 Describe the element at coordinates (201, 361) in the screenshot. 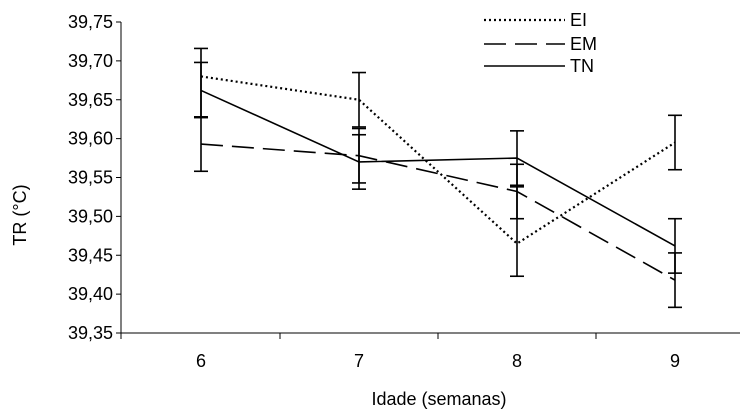

I see `x-tick-label: 6` at that location.